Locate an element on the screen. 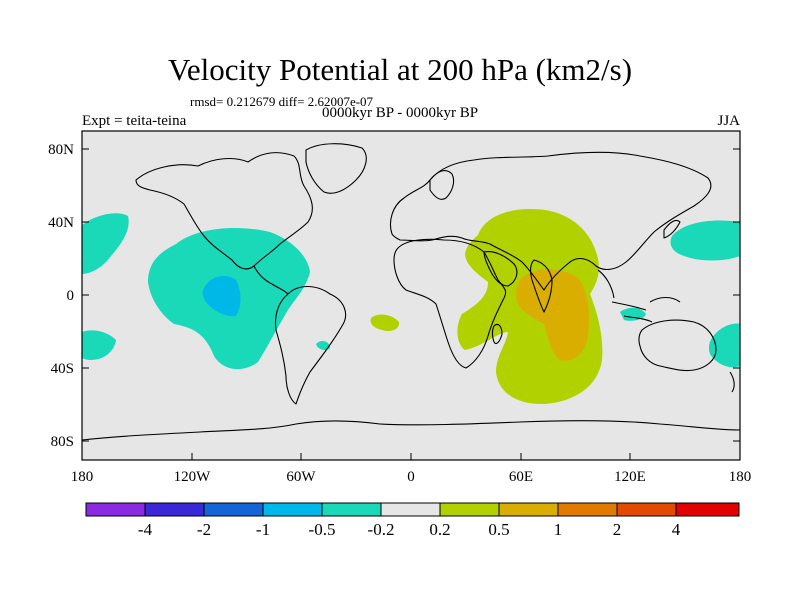 The image size is (800, 600). colorbar-label: -0.2 is located at coordinates (381, 529).